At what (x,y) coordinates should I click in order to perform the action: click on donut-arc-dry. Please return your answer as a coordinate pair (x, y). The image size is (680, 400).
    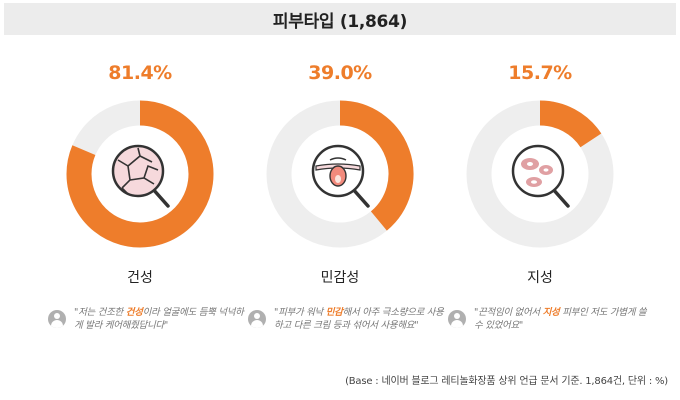
    Looking at the image, I should click on (140, 174).